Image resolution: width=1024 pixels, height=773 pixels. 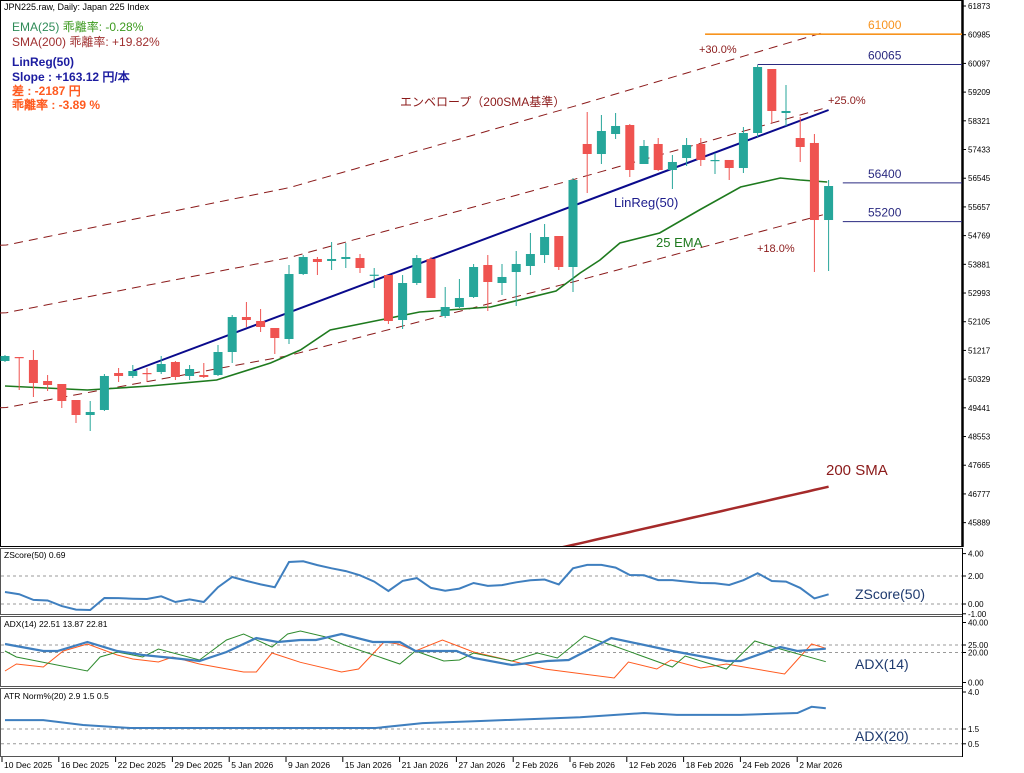 I want to click on ema-legend: EMA(25) 乖離率: -0.28%, so click(x=77, y=27).